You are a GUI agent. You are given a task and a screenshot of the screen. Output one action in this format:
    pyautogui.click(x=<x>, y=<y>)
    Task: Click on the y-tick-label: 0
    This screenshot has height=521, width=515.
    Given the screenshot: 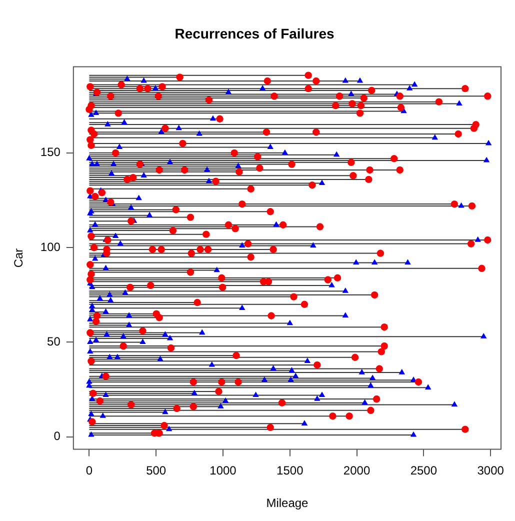 What is the action you would take?
    pyautogui.click(x=57, y=436)
    